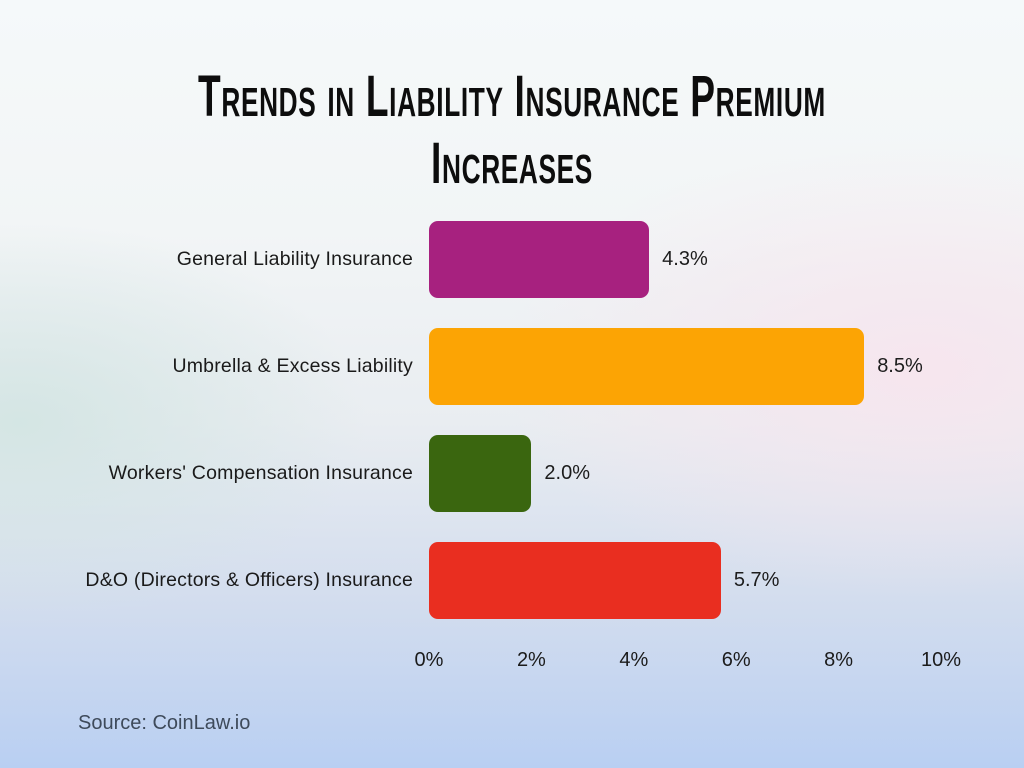 This screenshot has height=768, width=1024. I want to click on bar-row-workers-compensation: Workers' Compensation Insurance 2.0%, so click(512, 473).